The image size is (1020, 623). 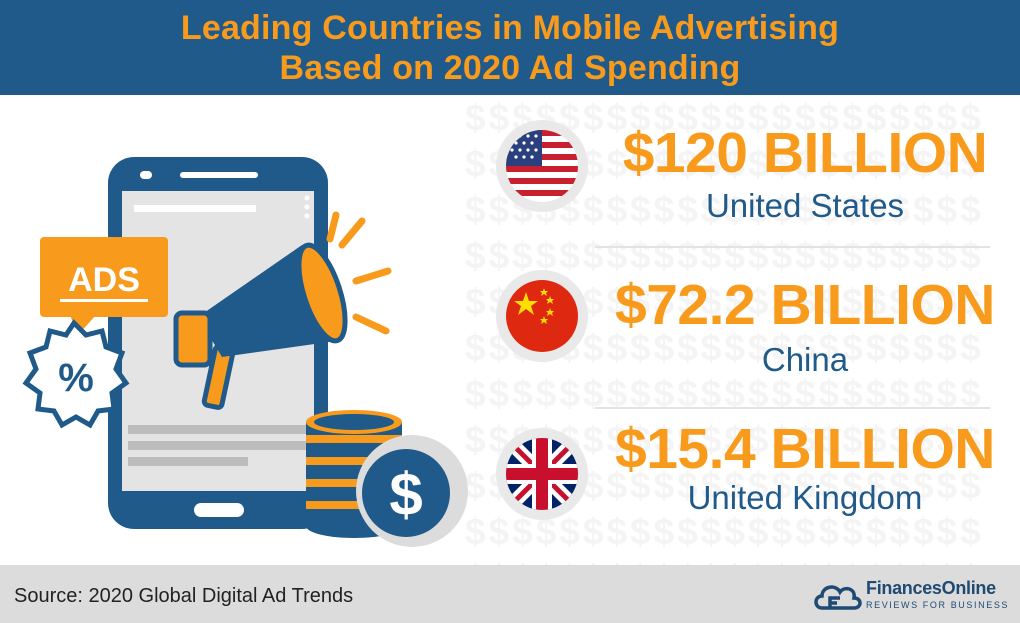 I want to click on stat-row-china: $72.2 BILLION China, so click(x=750, y=320).